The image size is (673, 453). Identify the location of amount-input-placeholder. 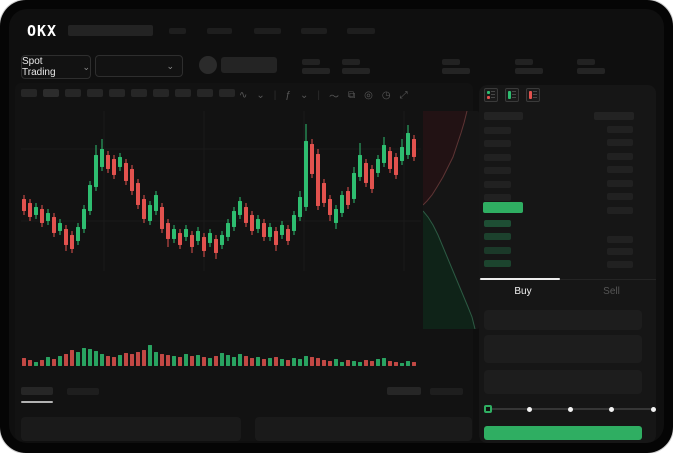
(563, 349).